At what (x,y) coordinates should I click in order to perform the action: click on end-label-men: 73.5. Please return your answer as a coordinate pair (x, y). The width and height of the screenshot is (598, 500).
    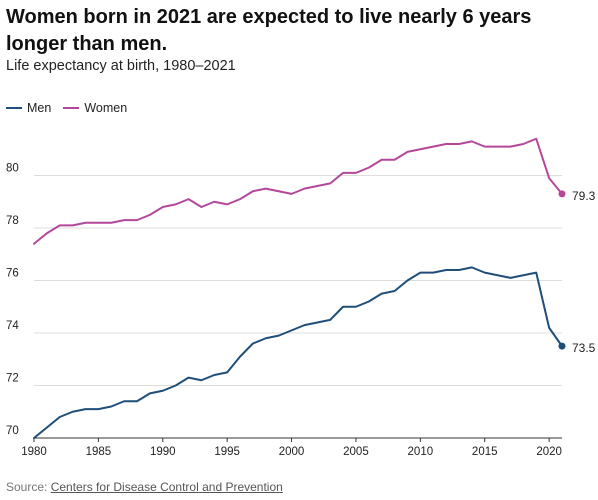
    Looking at the image, I should click on (584, 348).